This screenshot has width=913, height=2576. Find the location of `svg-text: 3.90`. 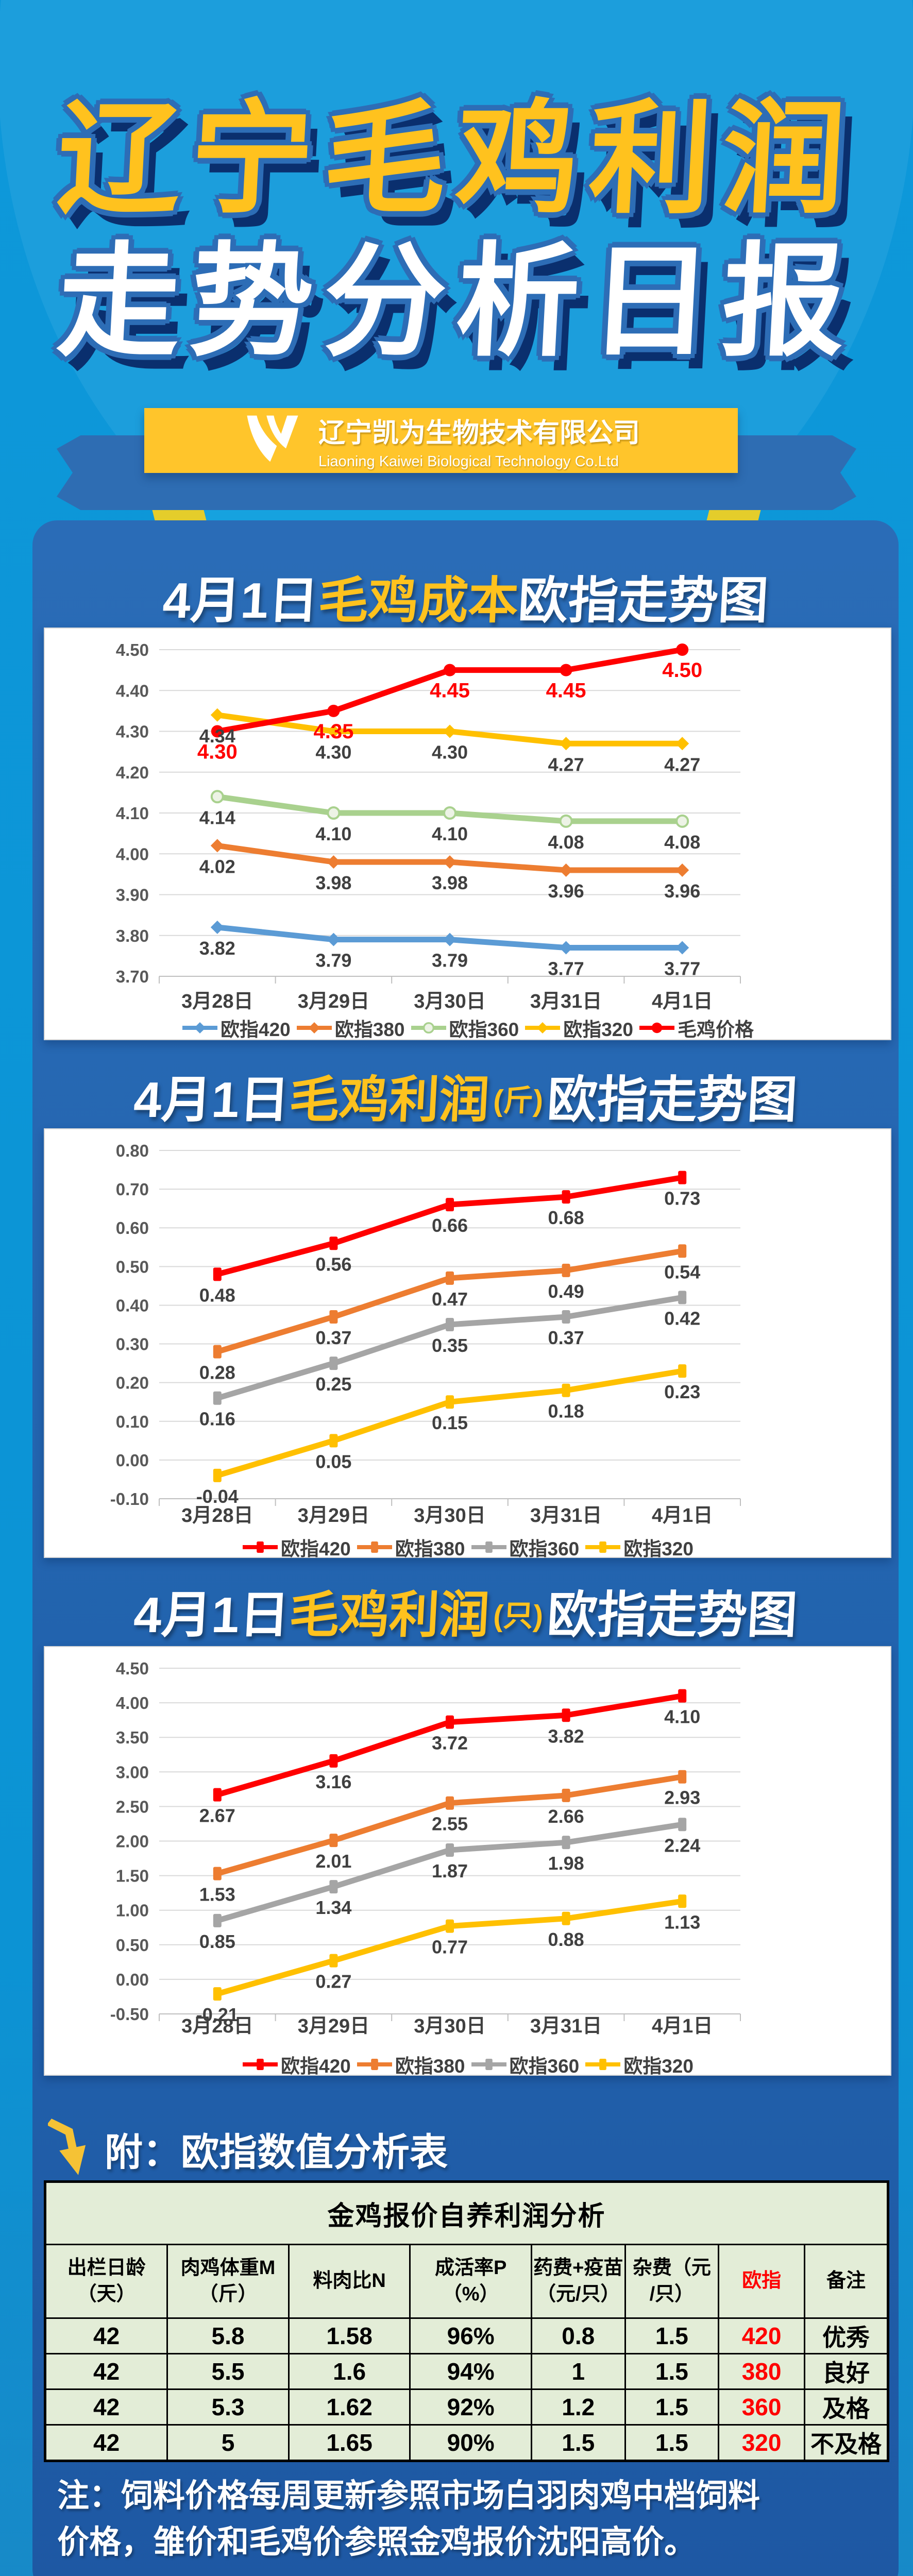

svg-text: 3.90 is located at coordinates (133, 895).